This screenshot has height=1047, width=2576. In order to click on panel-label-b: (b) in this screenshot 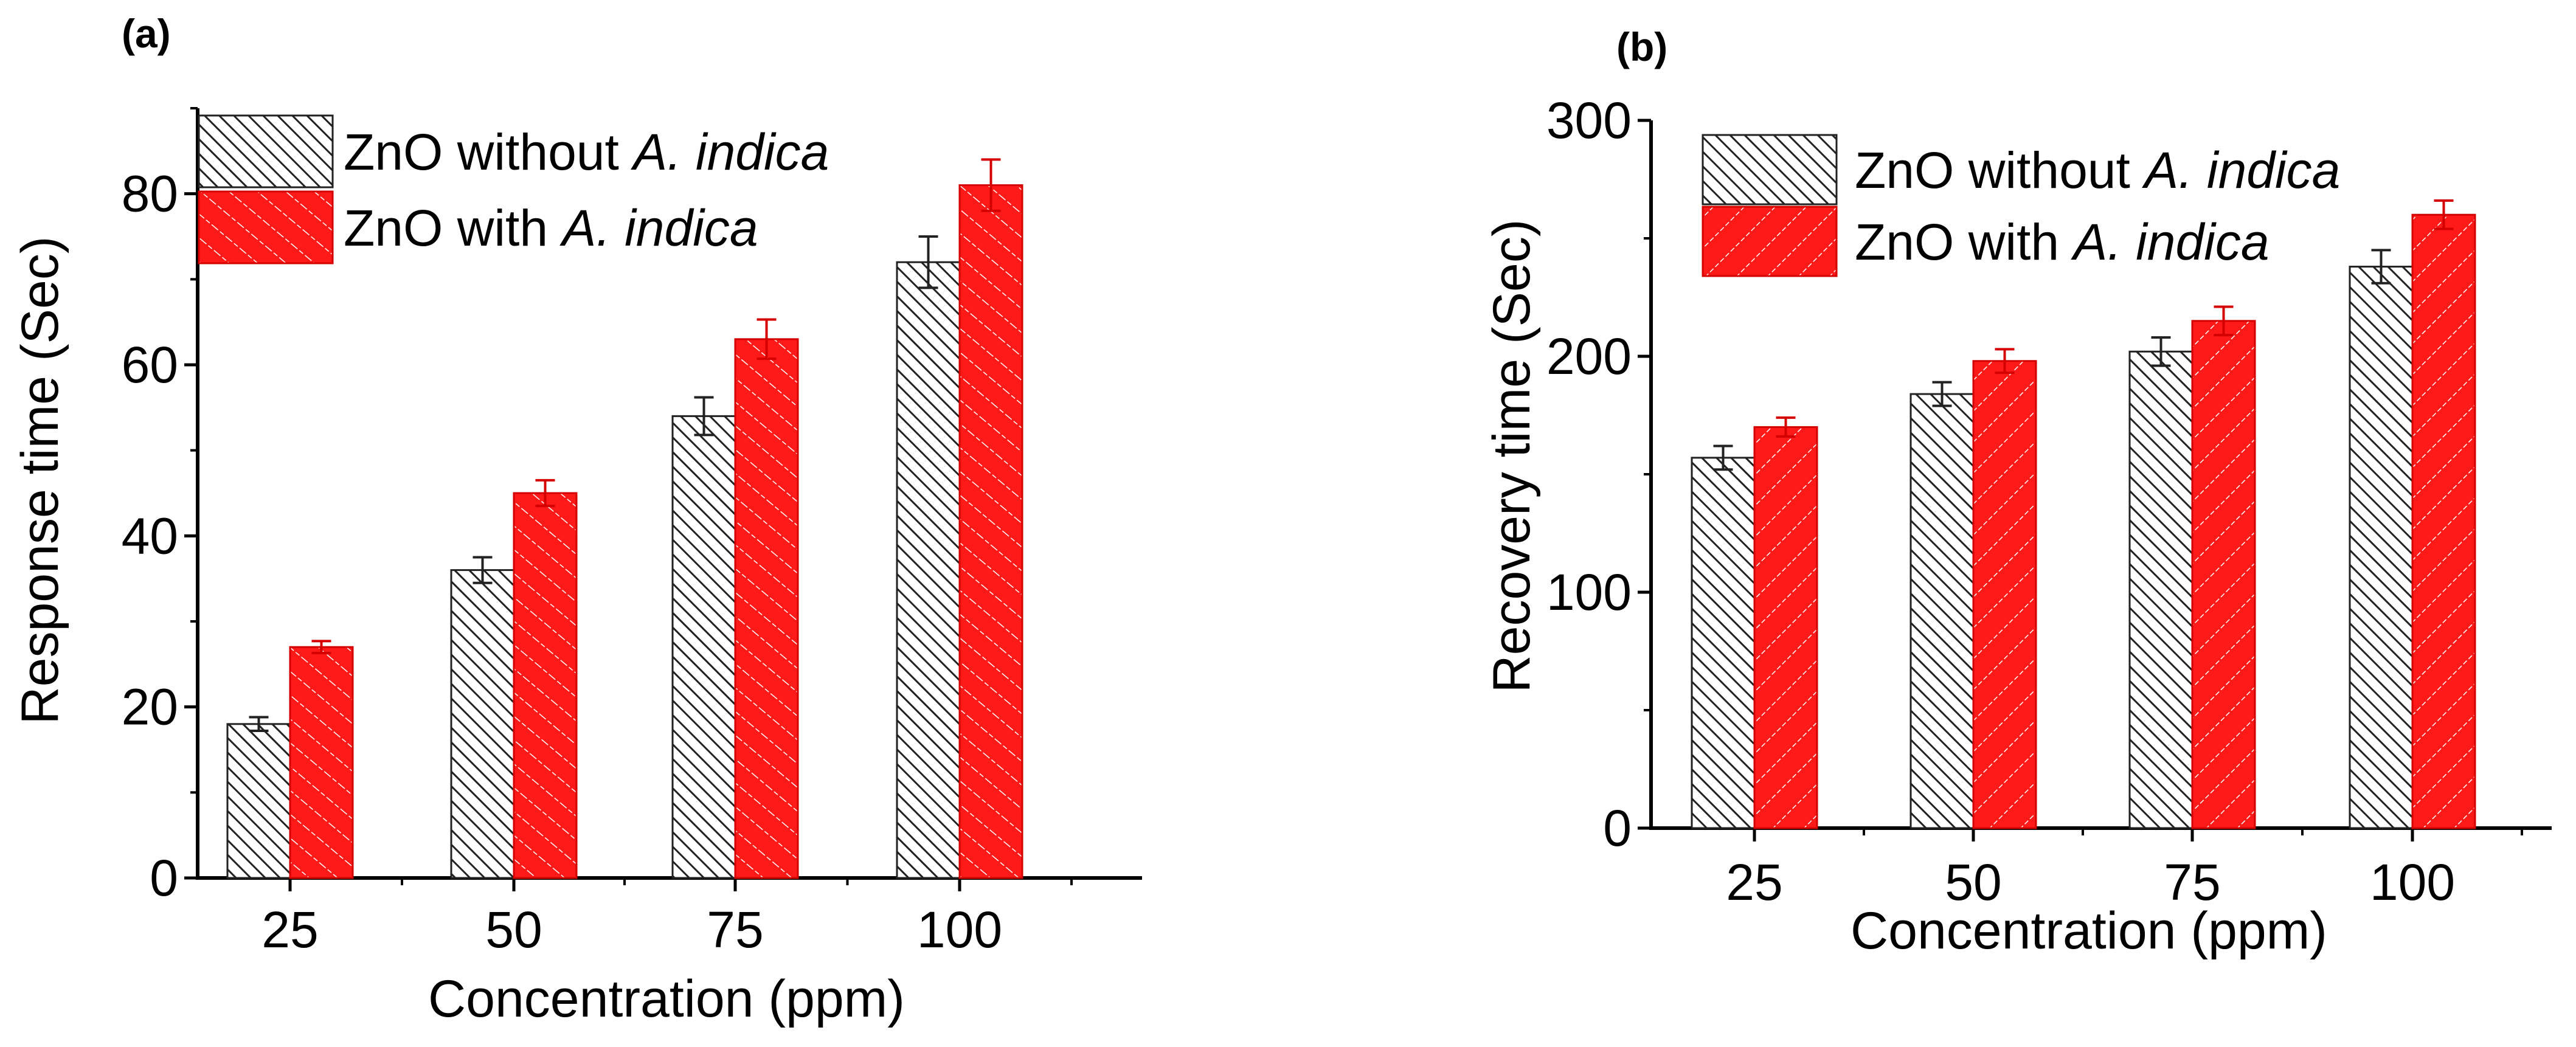, I will do `click(1641, 47)`.